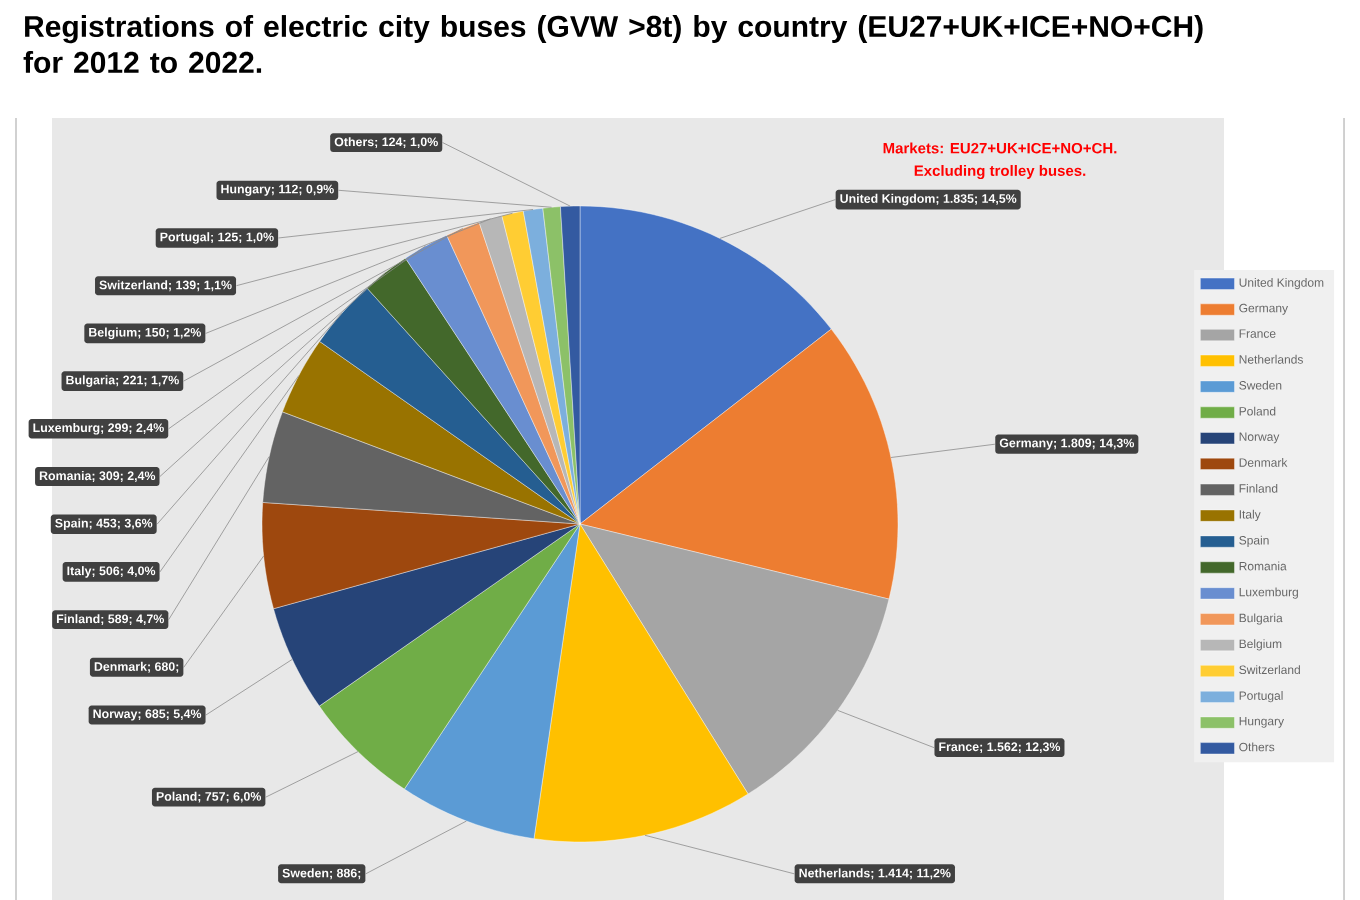 The height and width of the screenshot is (900, 1360). I want to click on chart-title: Registrations of electric city buses (GVW >8t) by country (EU27+UK+ICE+NO+CH) for 2012 to 2022., so click(613, 44).